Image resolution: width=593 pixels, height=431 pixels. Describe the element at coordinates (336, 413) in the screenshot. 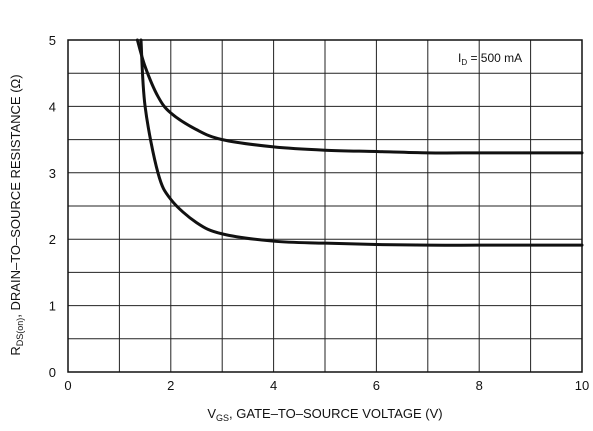

I see `x-axis-title-rest: , GATE–TO–SOURCE VOLTAGE (V)` at that location.